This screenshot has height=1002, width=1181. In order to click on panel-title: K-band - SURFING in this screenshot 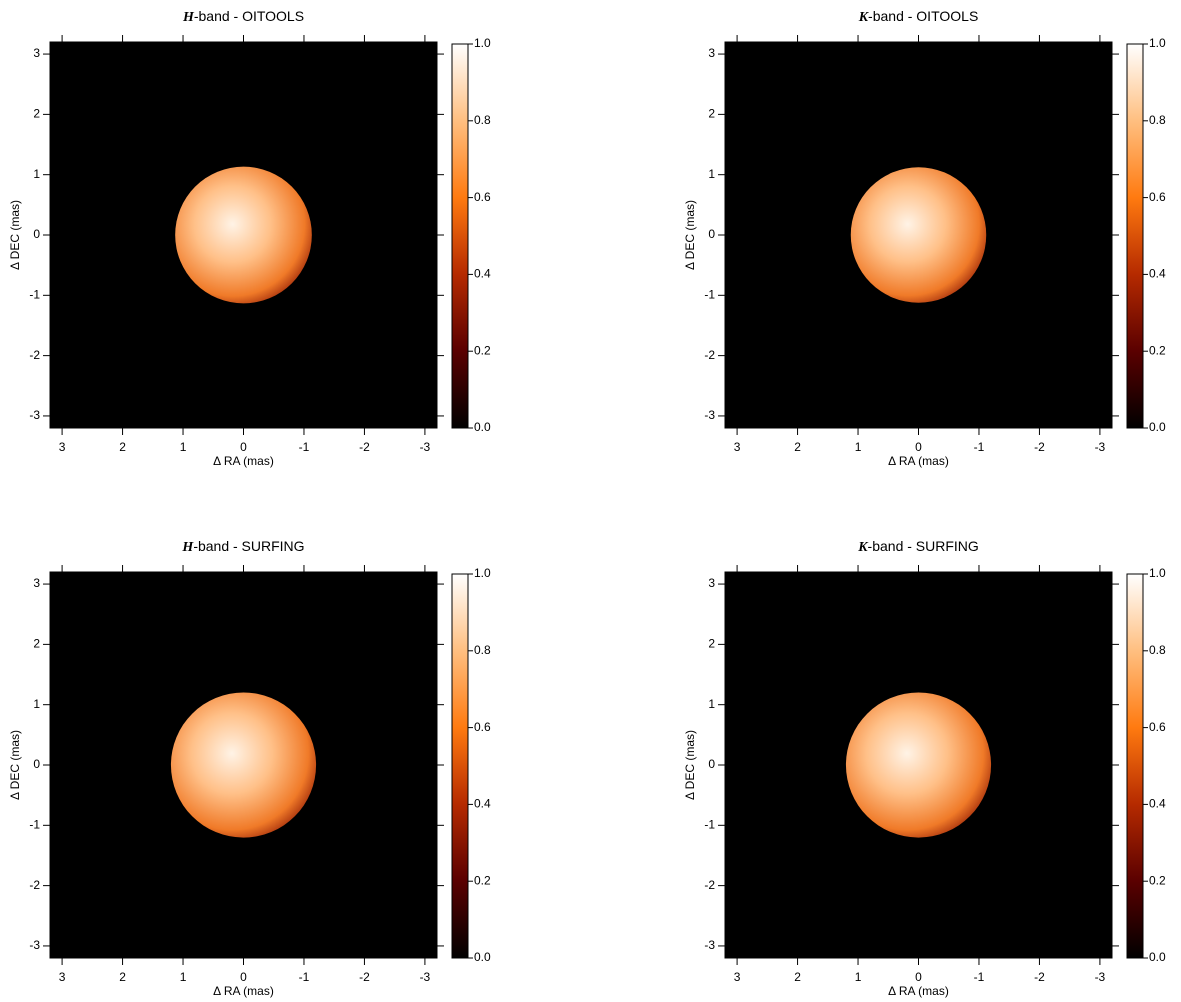, I will do `click(918, 546)`.